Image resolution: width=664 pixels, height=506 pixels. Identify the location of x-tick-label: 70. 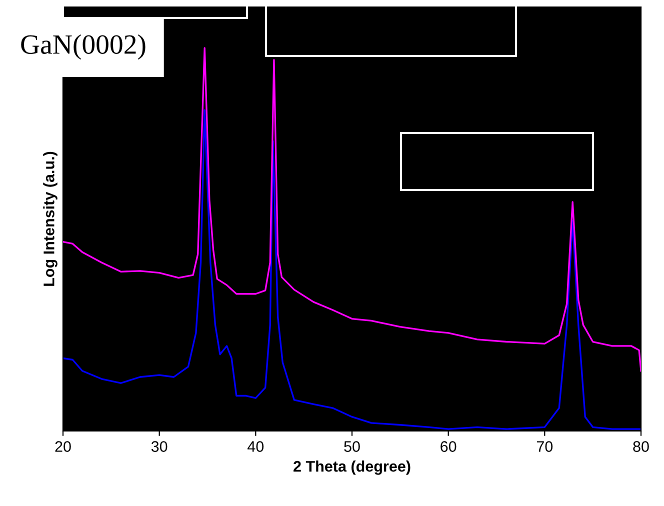
(544, 446).